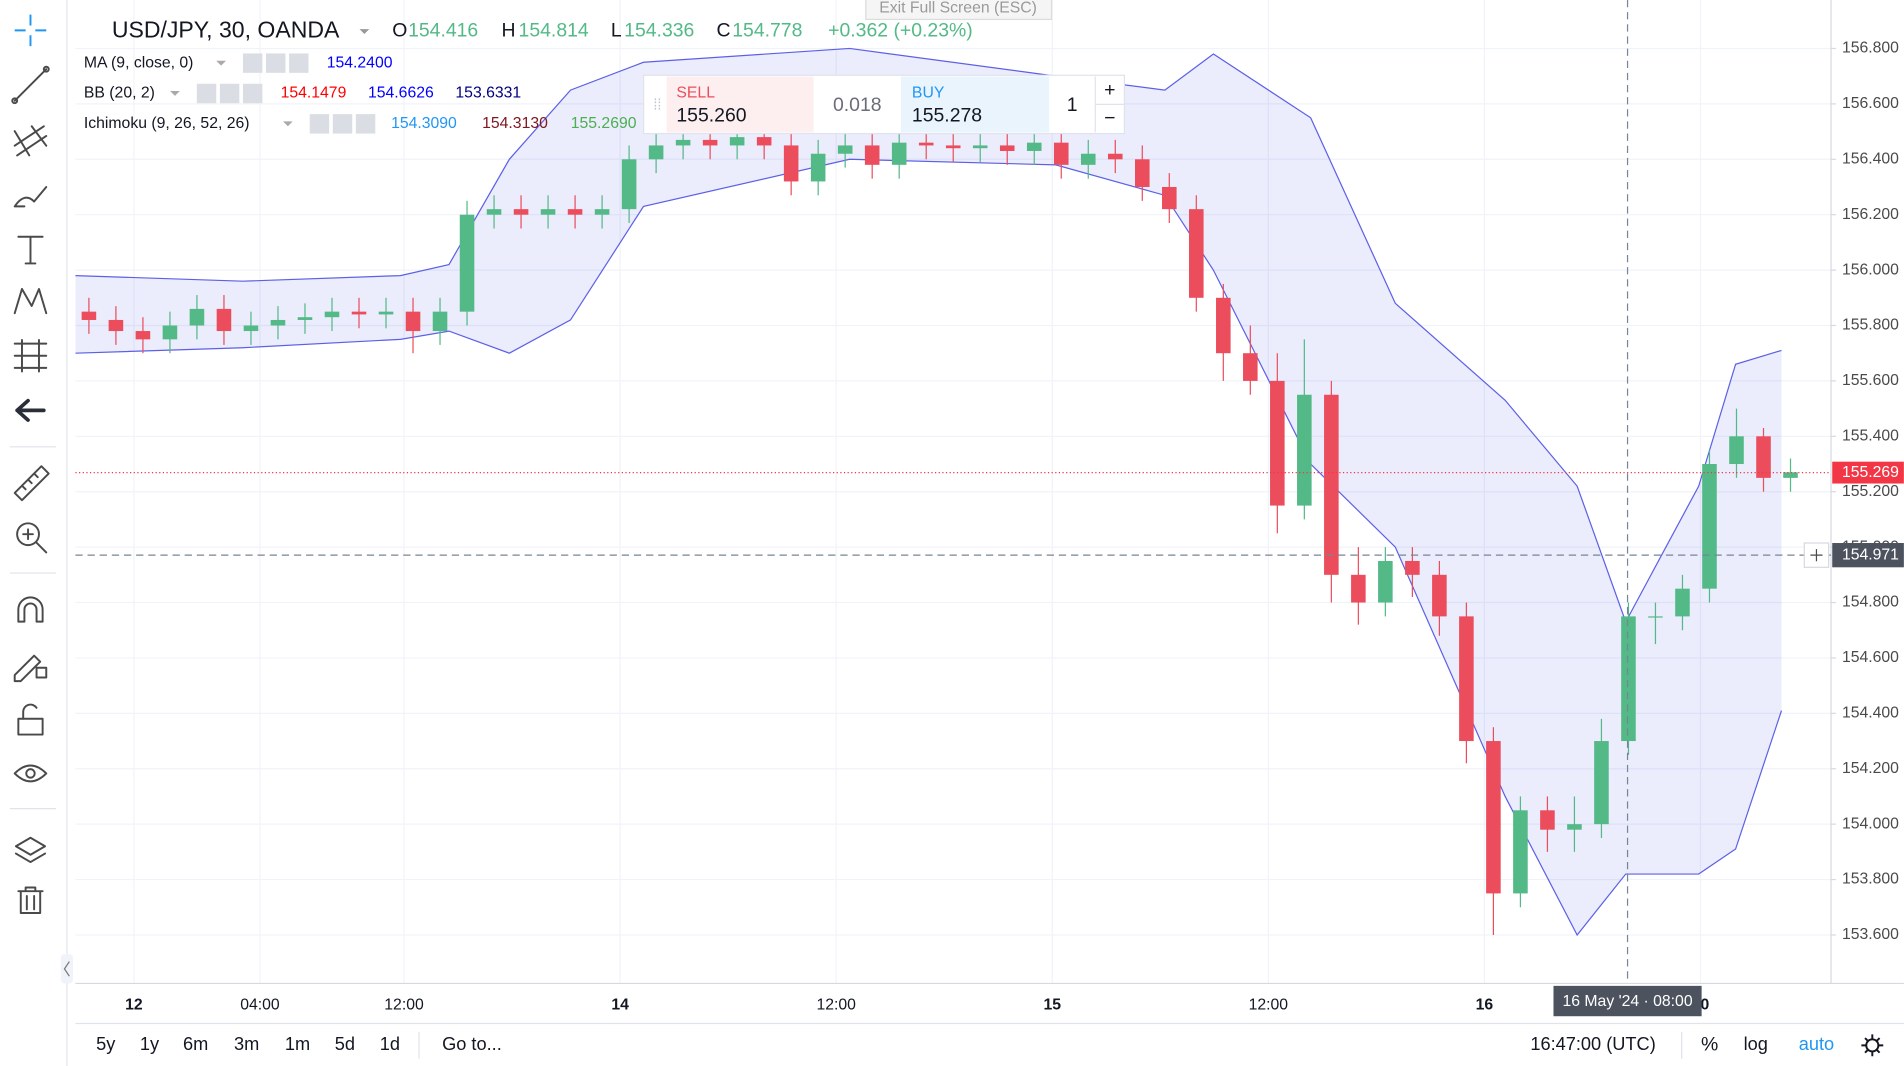 This screenshot has height=1066, width=1904. Describe the element at coordinates (1870, 435) in the screenshot. I see `y-tick-label: 155.400` at that location.